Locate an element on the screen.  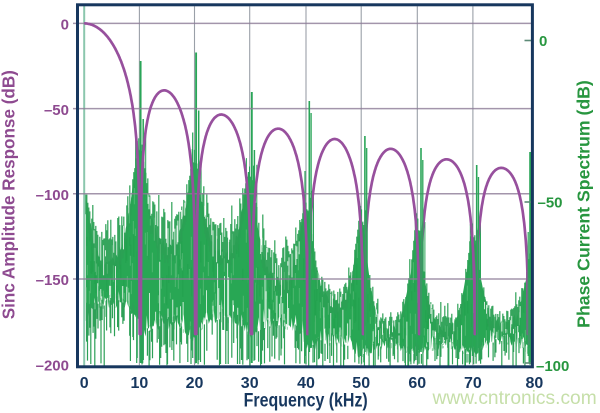
svg-text: 20 is located at coordinates (195, 383).